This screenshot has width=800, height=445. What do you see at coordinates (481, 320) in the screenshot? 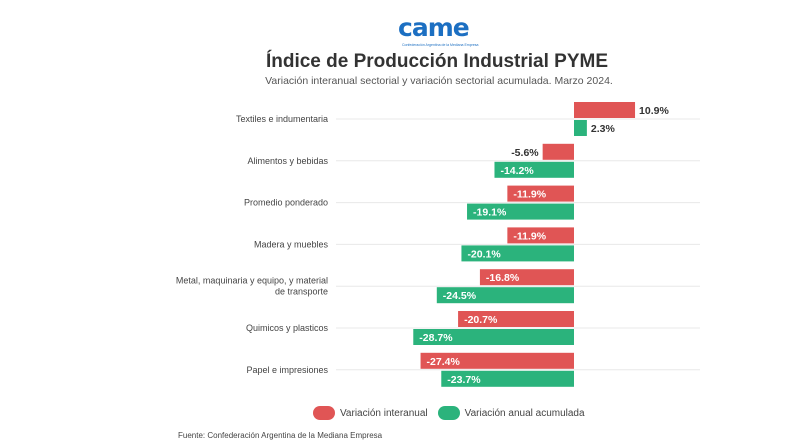
I see `data-label: -20.7%` at bounding box center [481, 320].